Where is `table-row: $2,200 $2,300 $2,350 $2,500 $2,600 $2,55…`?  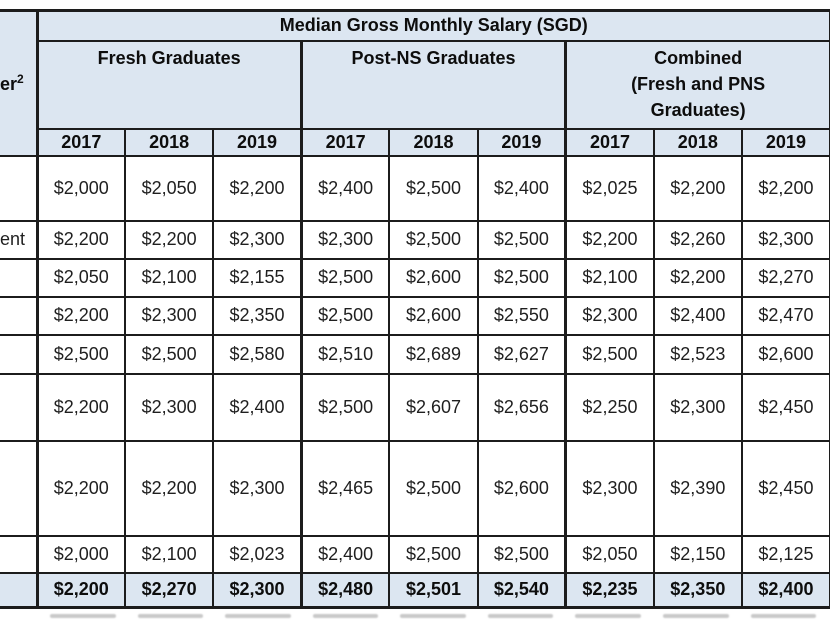 table-row: $2,200 $2,300 $2,350 $2,500 $2,600 $2,55… is located at coordinates (415, 315).